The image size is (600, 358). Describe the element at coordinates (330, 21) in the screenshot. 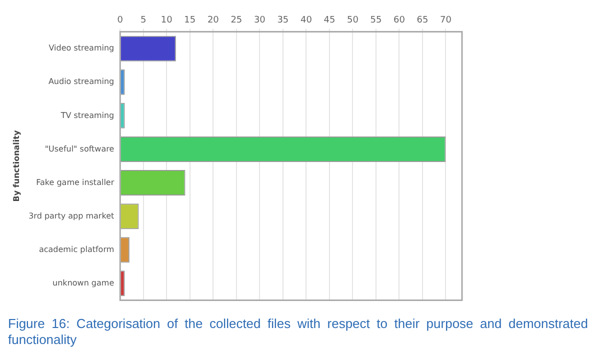

I see `x-tick-label: 45` at that location.